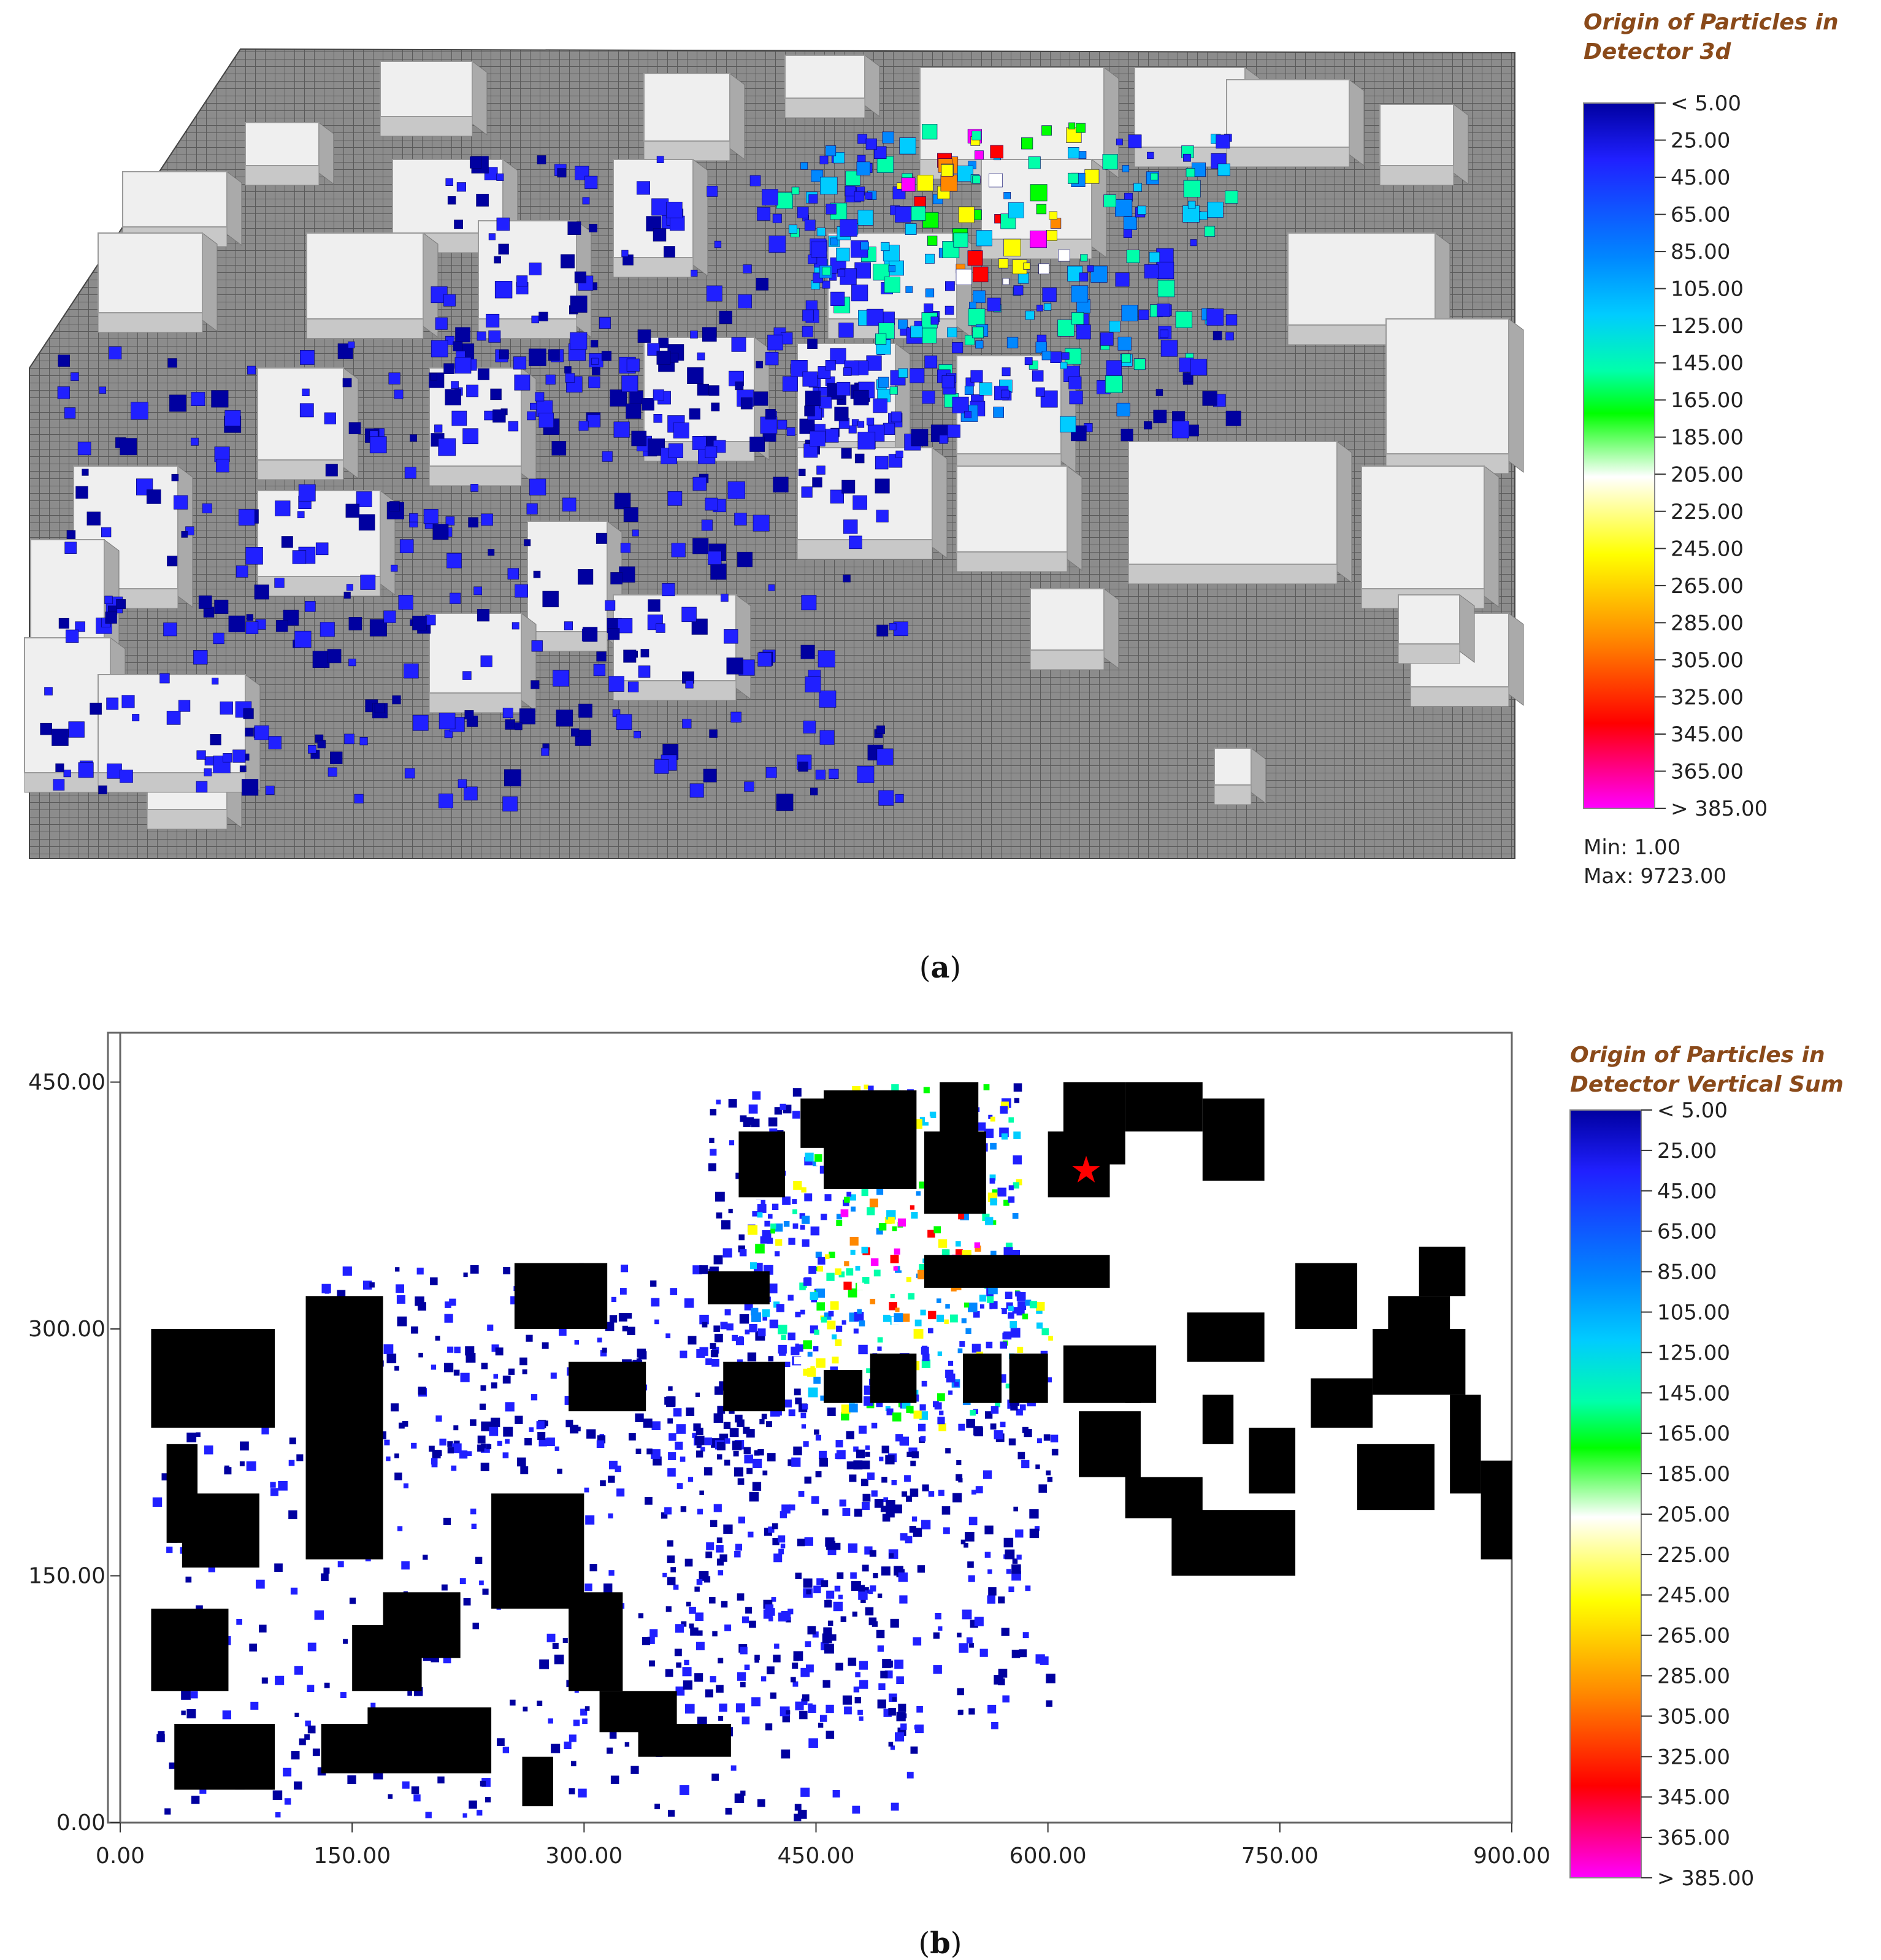 The width and height of the screenshot is (1881, 1960). What do you see at coordinates (66, 1082) in the screenshot?
I see `y-tick-label: 450.00` at bounding box center [66, 1082].